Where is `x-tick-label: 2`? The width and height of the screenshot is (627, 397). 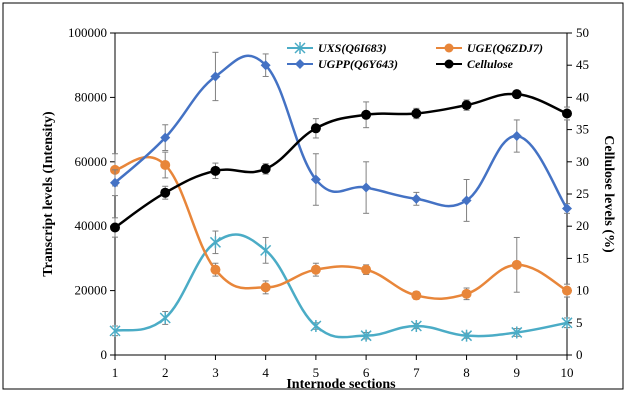 x-tick-label: 2 is located at coordinates (165, 372).